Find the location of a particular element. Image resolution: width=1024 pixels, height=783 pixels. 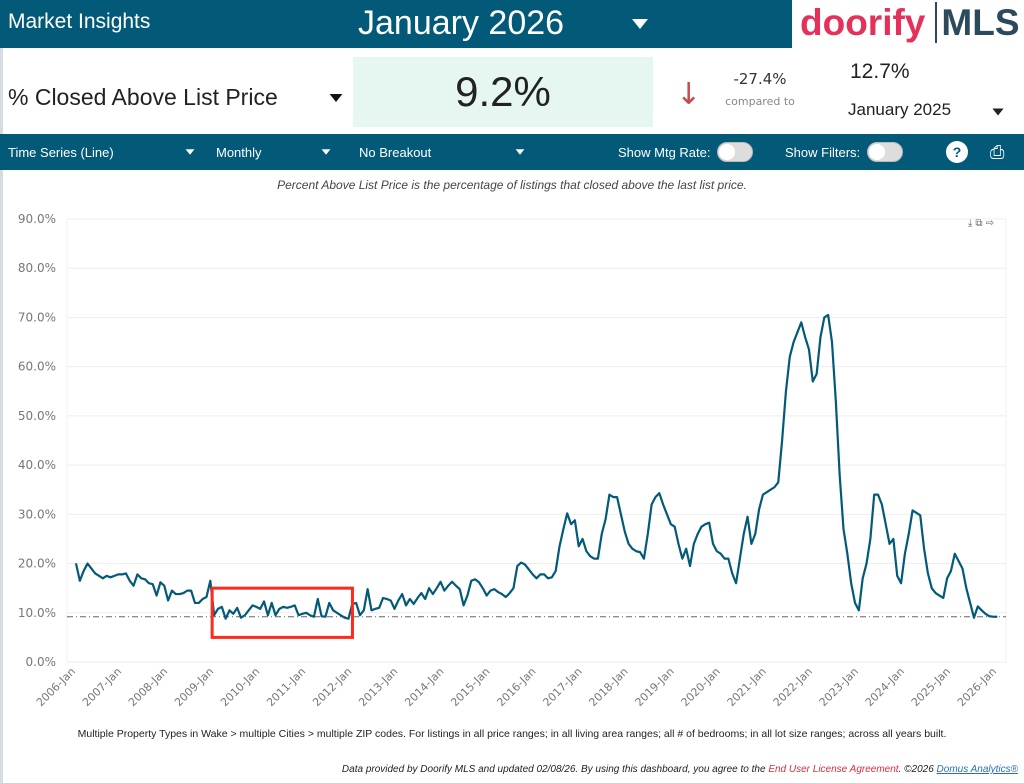

y-tick-label: 30.0% is located at coordinates (37, 514).